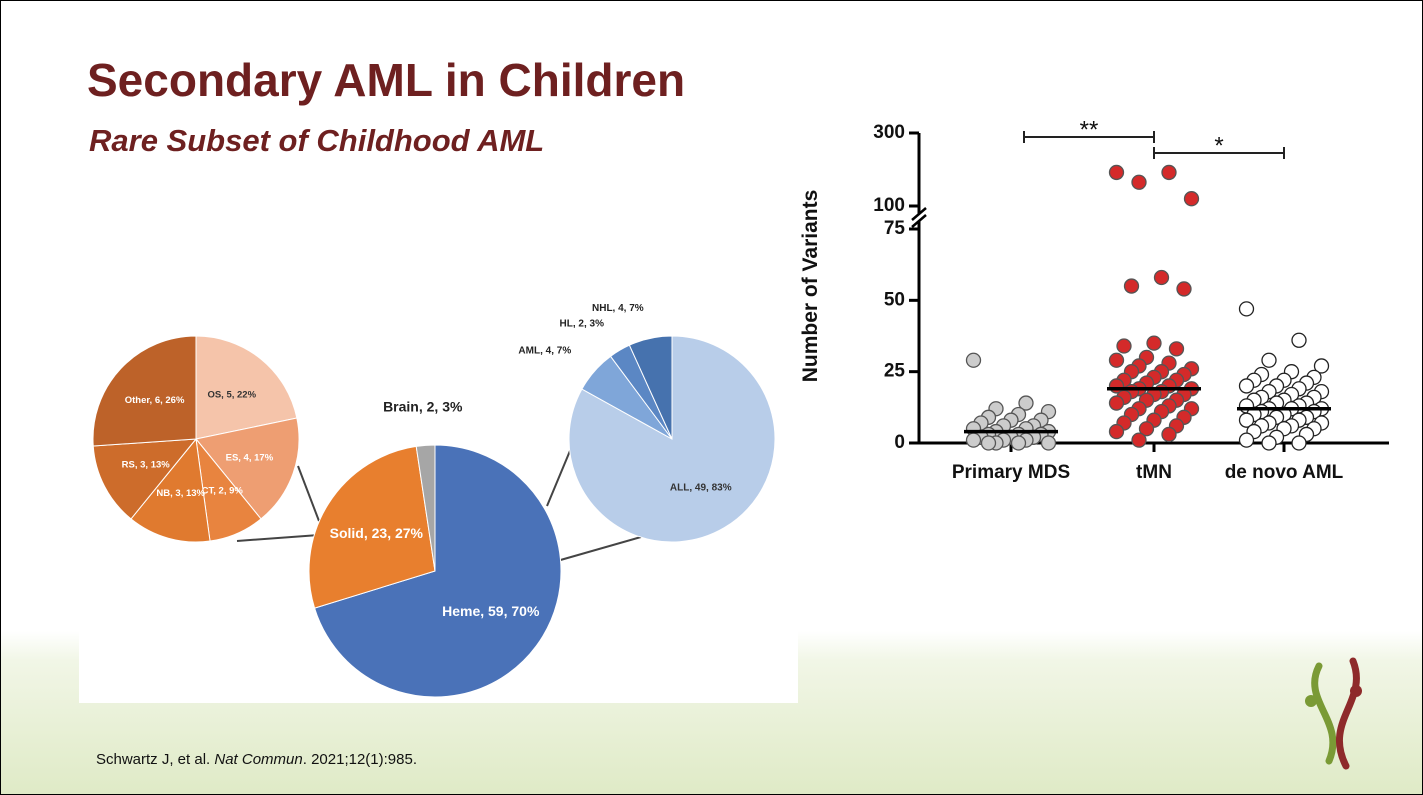 This screenshot has width=1423, height=795. Describe the element at coordinates (423, 406) in the screenshot. I see `pie-label: Brain, 2, 3%` at that location.